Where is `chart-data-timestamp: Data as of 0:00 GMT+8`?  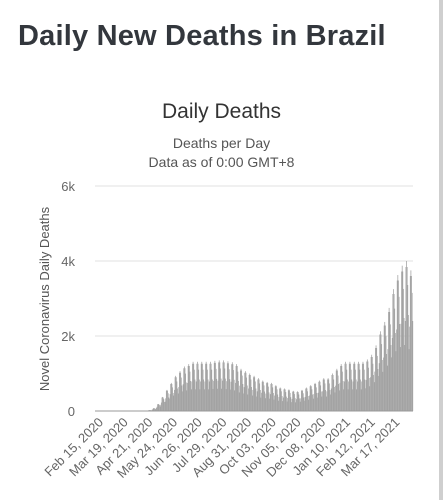
chart-data-timestamp: Data as of 0:00 GMT+8 is located at coordinates (221, 162).